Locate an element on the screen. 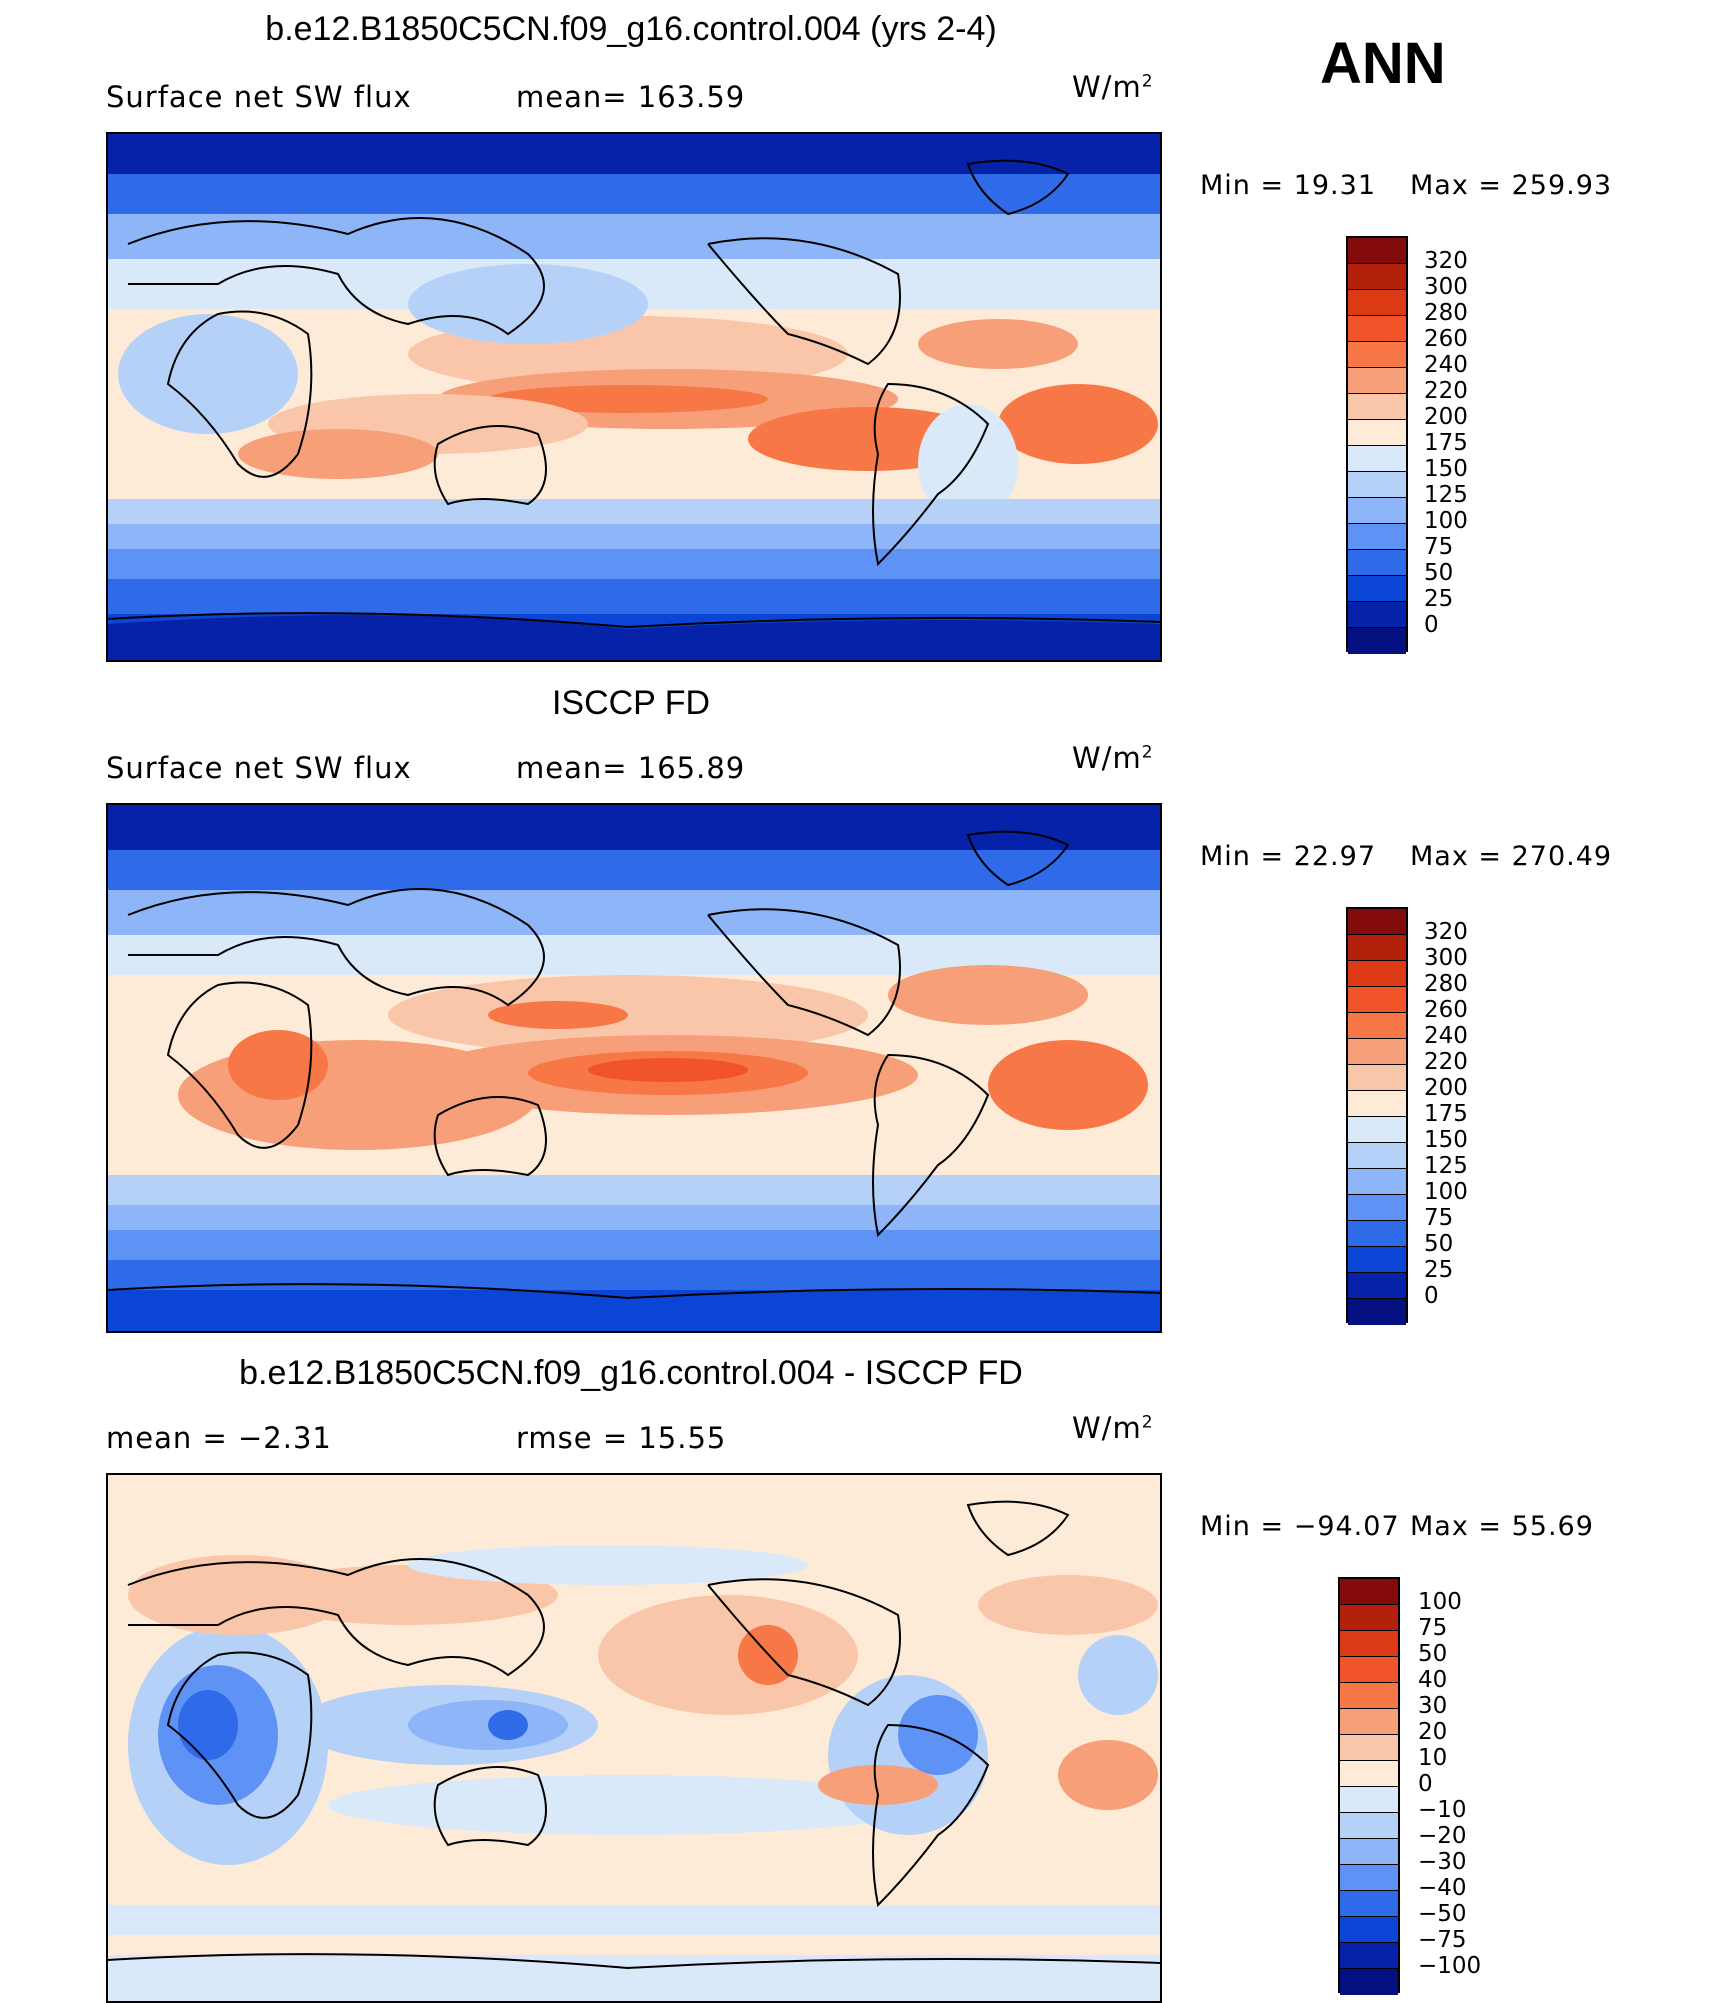 The image size is (1710, 2003). colorbar-tick-label: −20 is located at coordinates (1442, 1836).